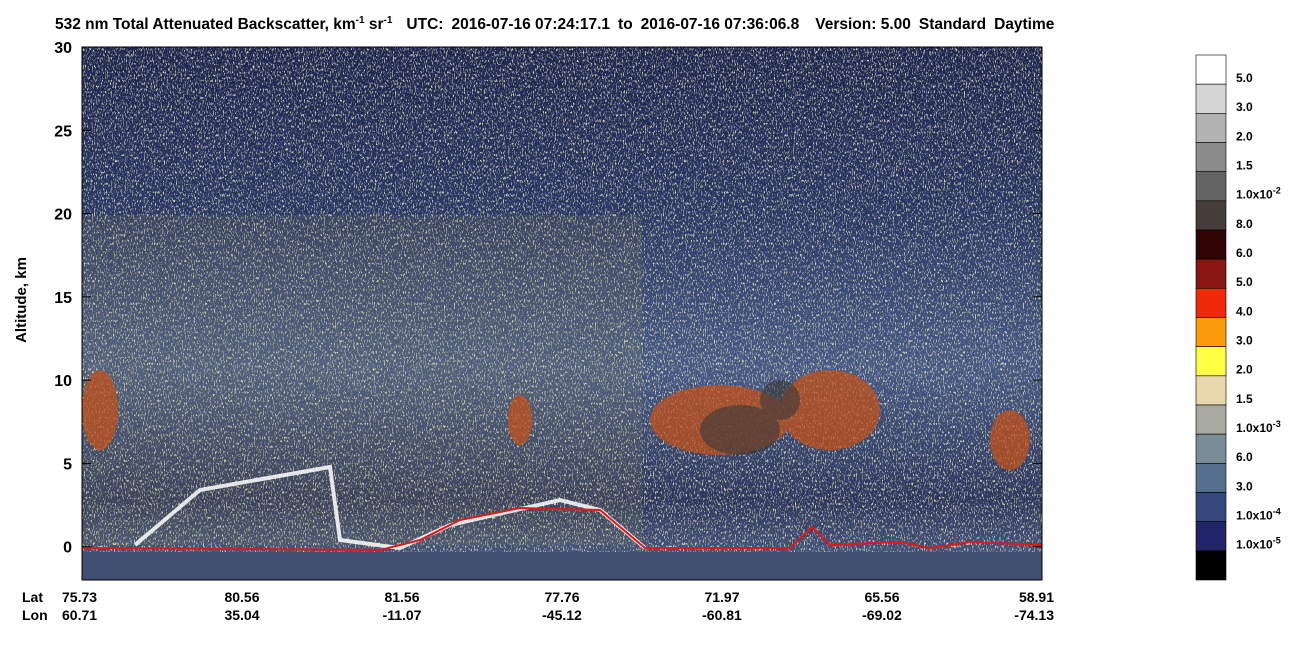 This screenshot has height=667, width=1300. Describe the element at coordinates (402, 615) in the screenshot. I see `x-tick-label: -11.07` at that location.